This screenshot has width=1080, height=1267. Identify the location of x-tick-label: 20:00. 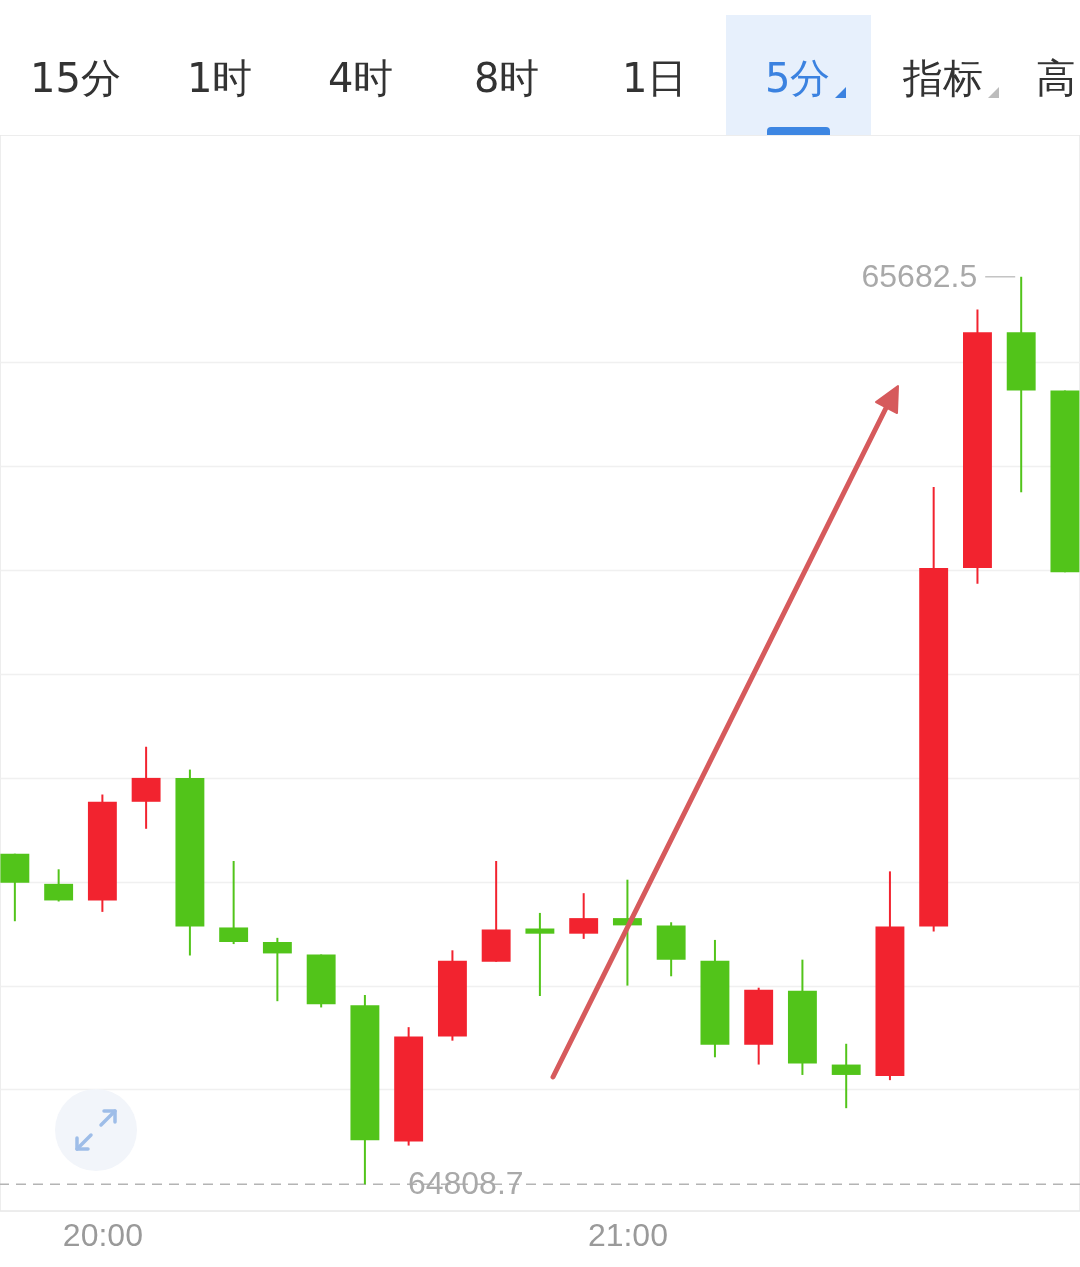
(102, 1234).